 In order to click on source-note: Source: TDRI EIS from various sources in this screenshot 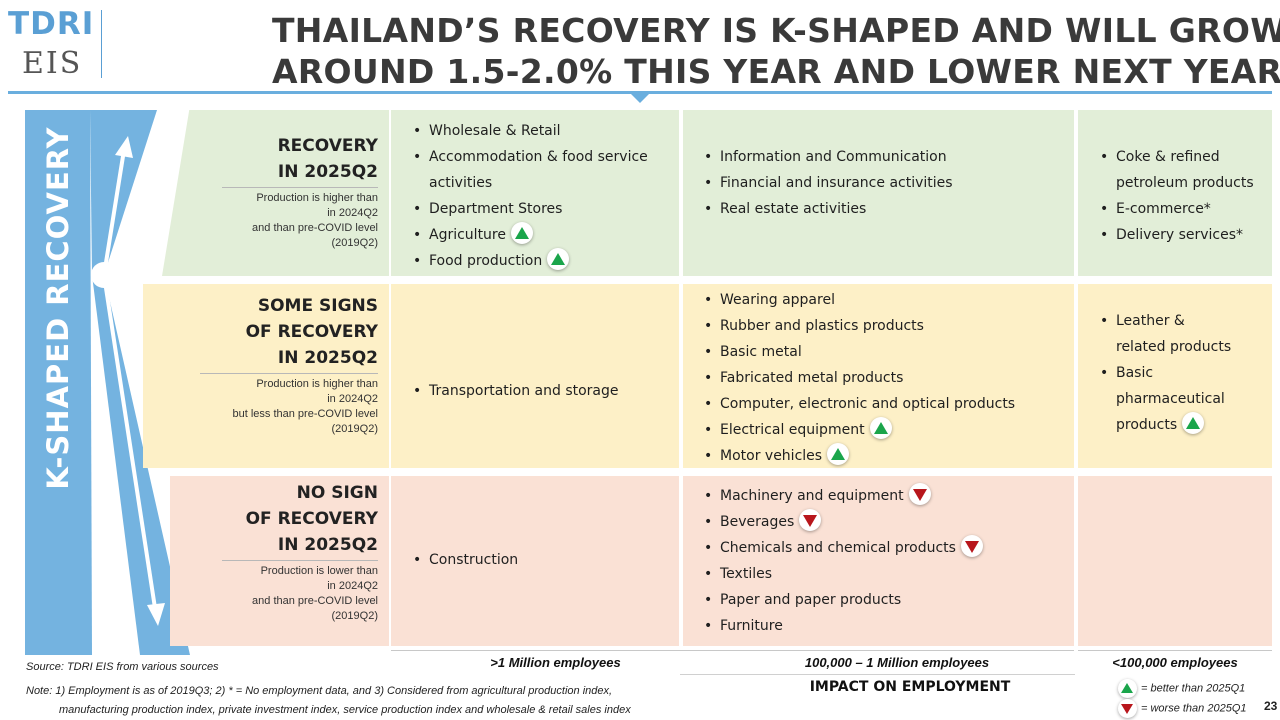, I will do `click(122, 667)`.